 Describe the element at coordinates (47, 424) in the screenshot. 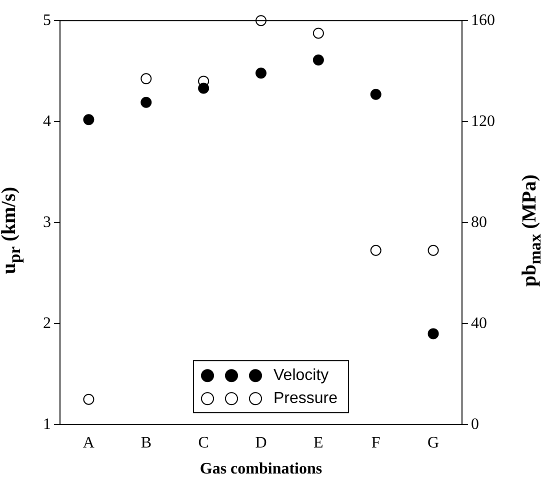

I see `y-tick-label: 1` at that location.